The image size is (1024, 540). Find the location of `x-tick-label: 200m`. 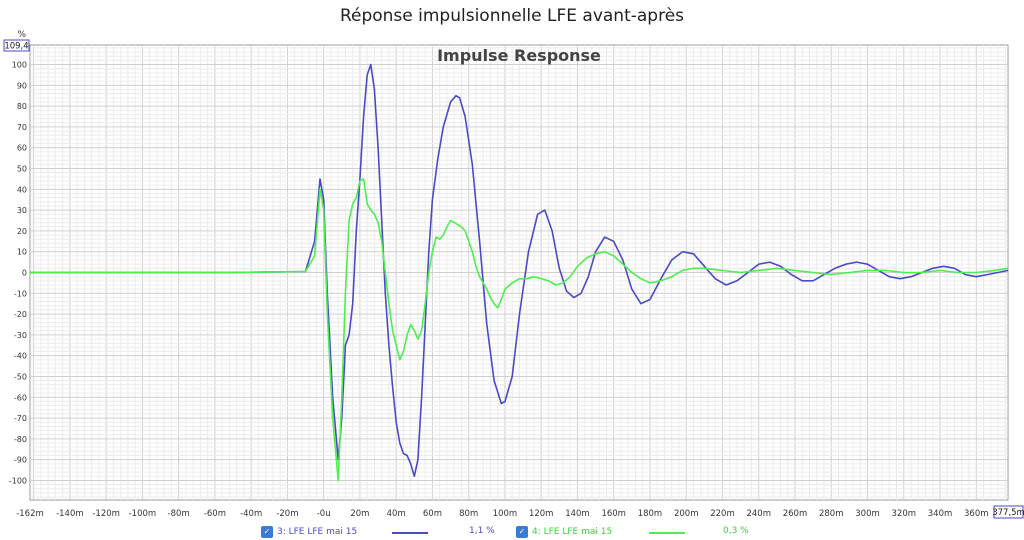

x-tick-label: 200m is located at coordinates (686, 514).